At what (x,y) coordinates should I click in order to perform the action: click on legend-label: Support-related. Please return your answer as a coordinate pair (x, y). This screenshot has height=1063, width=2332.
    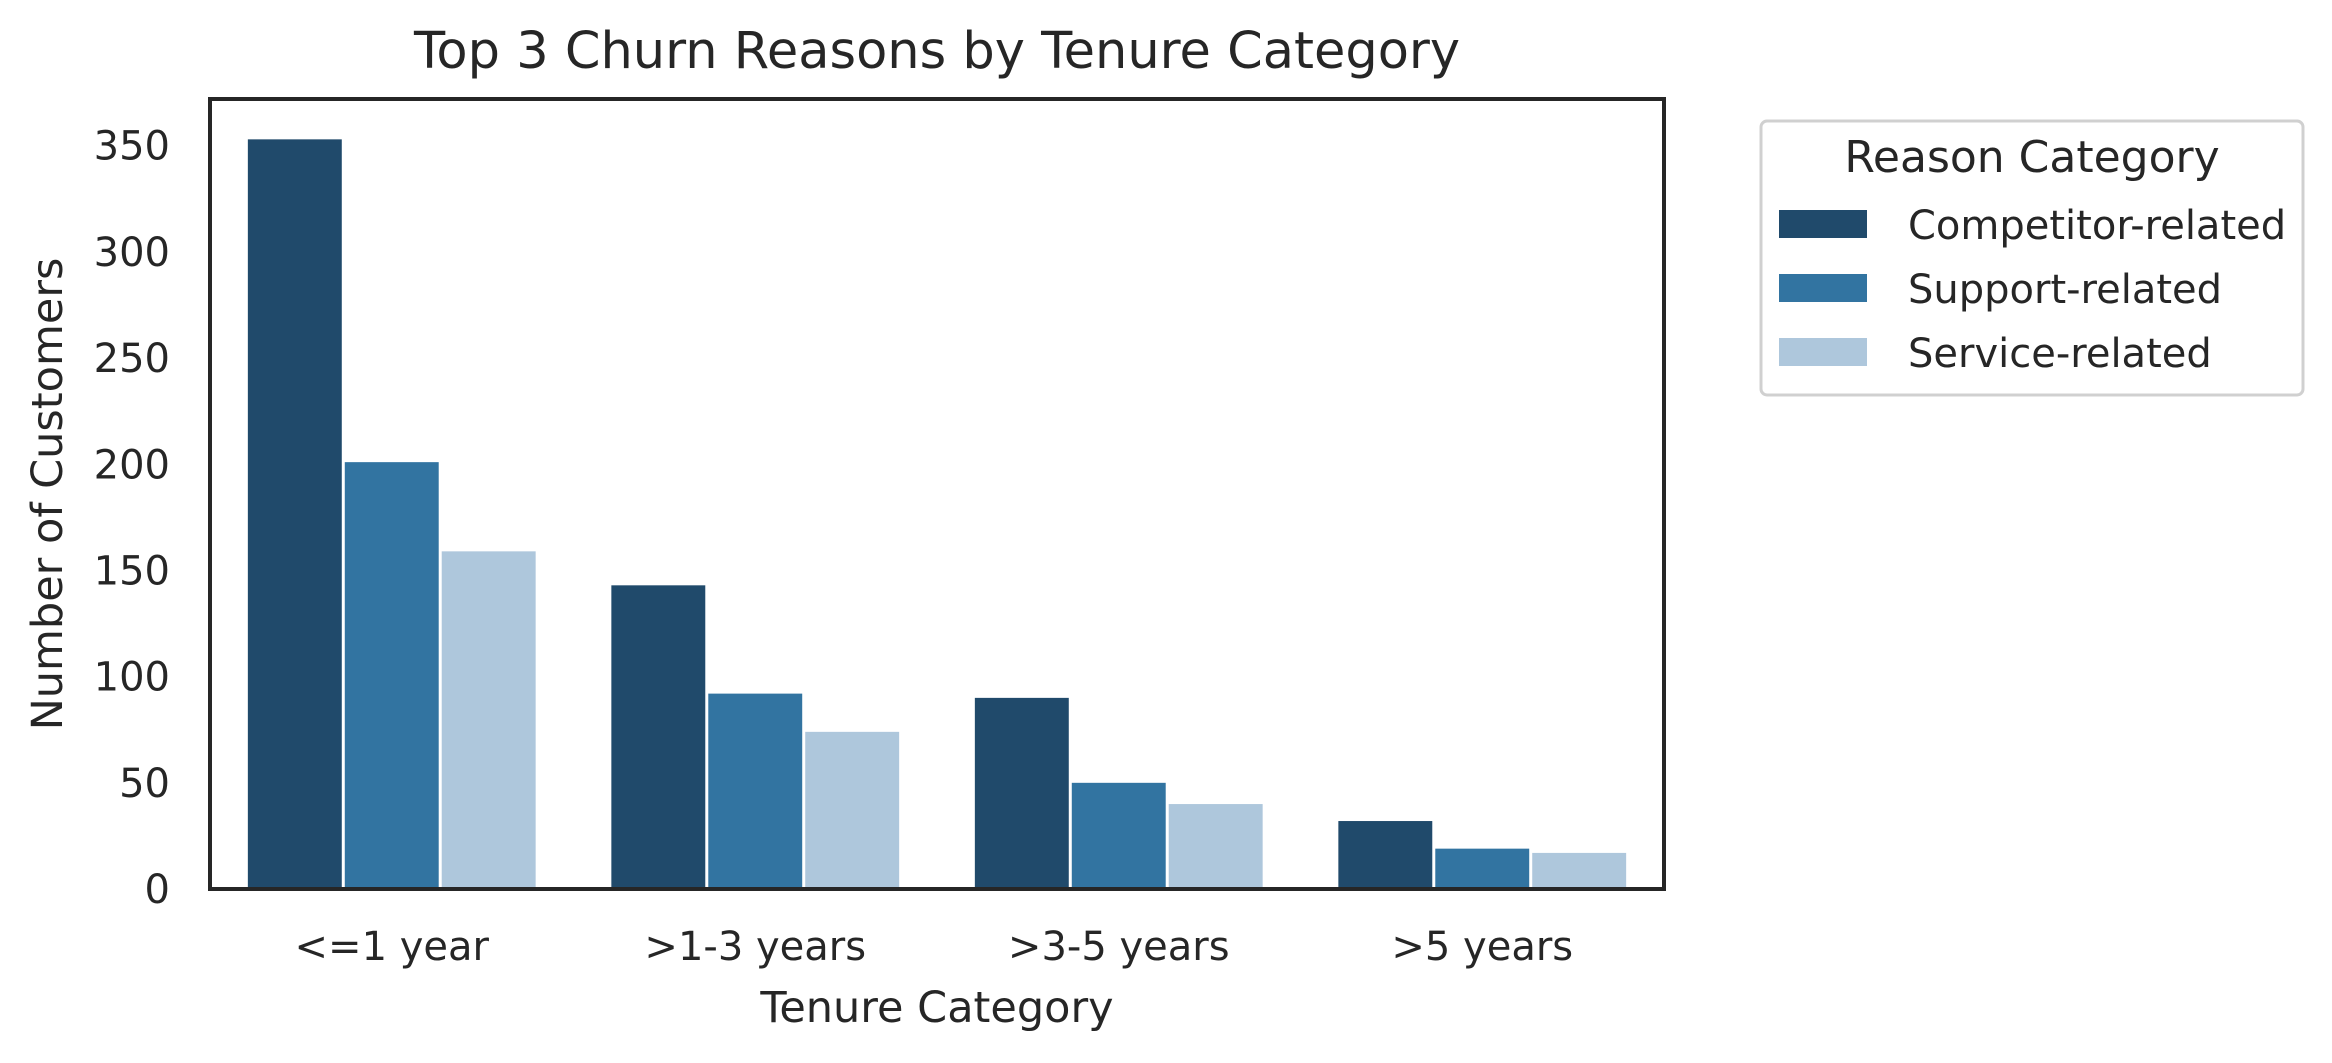
    Looking at the image, I should click on (2065, 290).